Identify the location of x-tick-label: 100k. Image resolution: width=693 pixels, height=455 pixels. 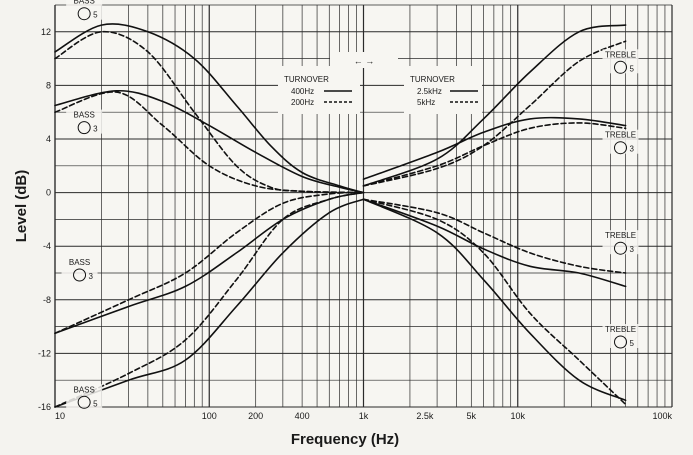
(662, 416).